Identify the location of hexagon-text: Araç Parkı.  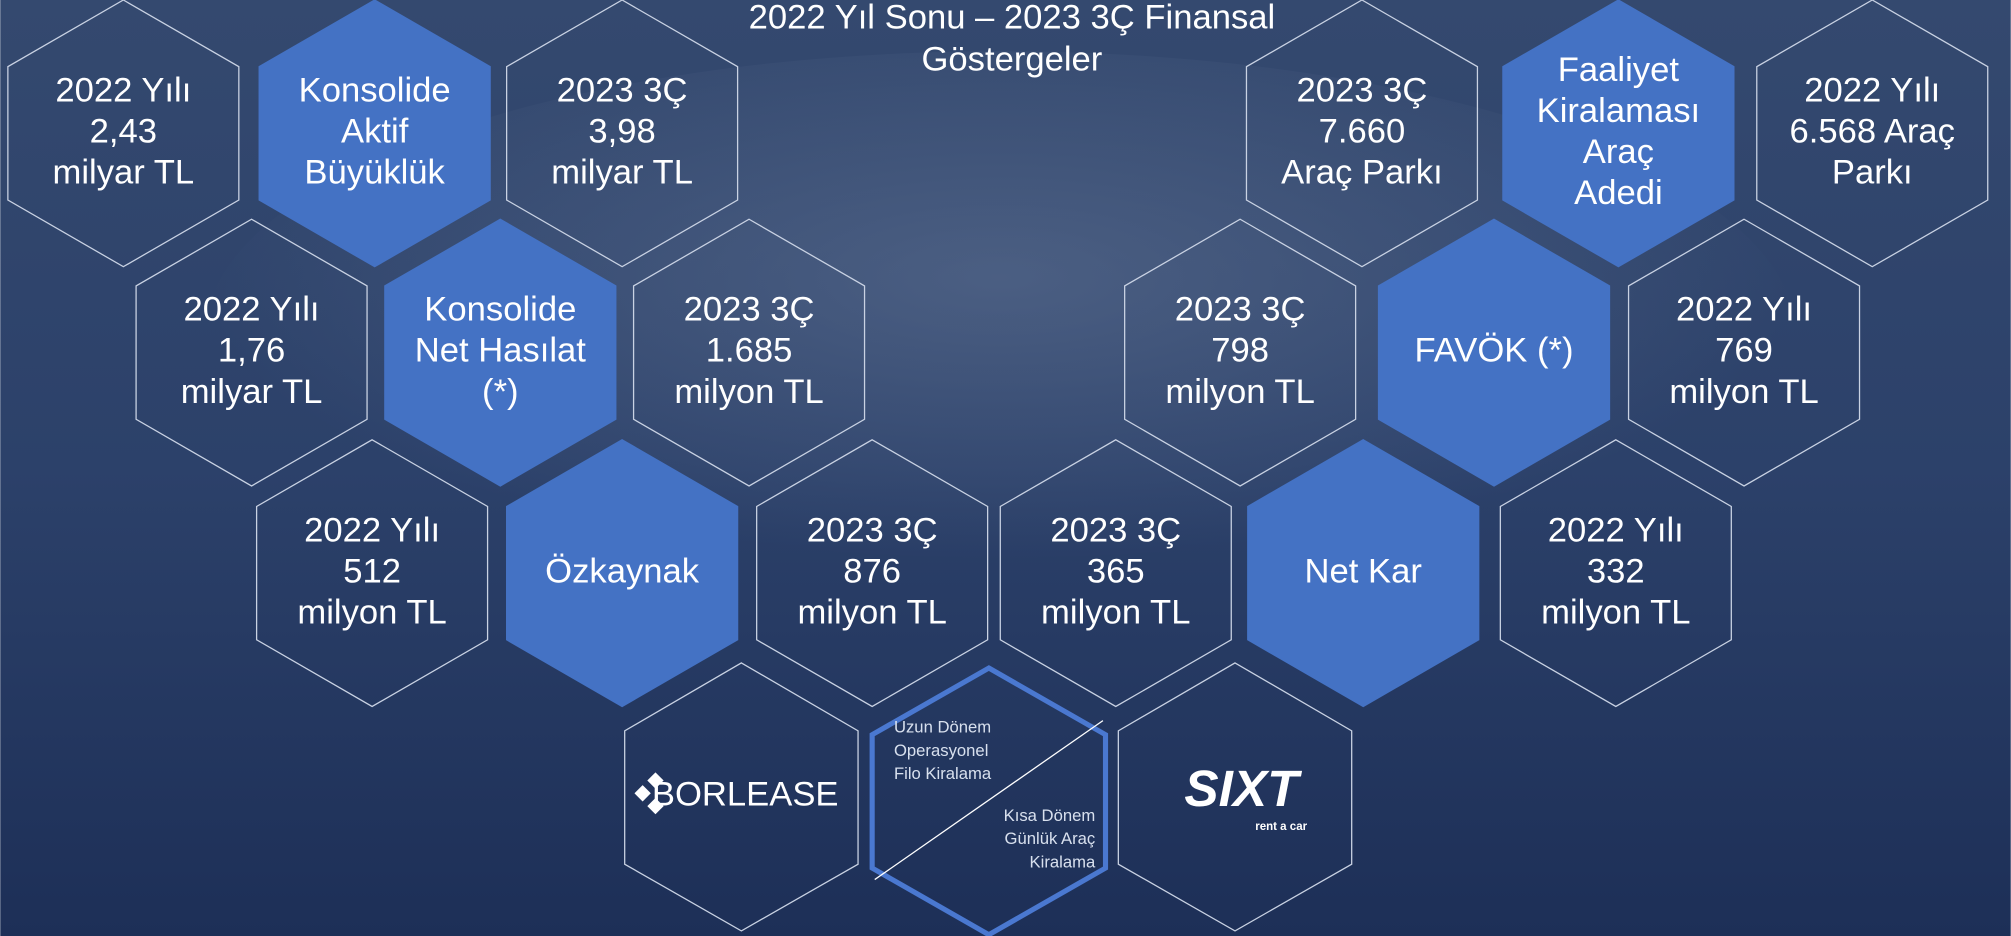
(1362, 173).